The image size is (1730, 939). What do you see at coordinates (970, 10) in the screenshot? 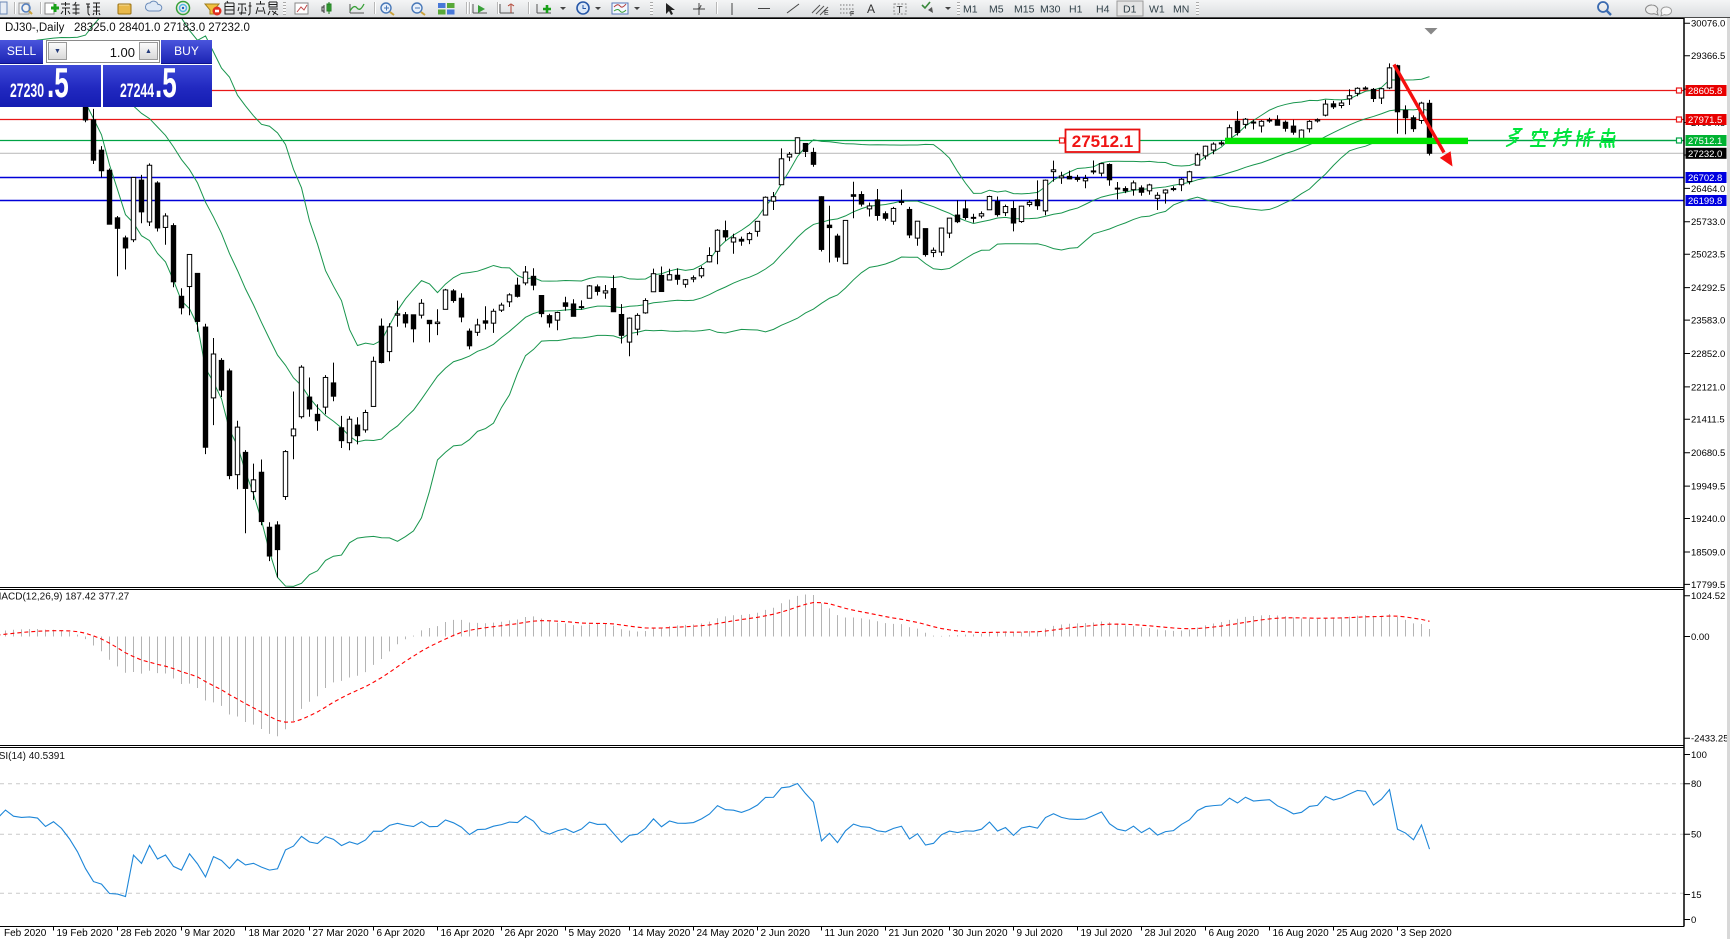
I see `svg-text: M1` at bounding box center [970, 10].